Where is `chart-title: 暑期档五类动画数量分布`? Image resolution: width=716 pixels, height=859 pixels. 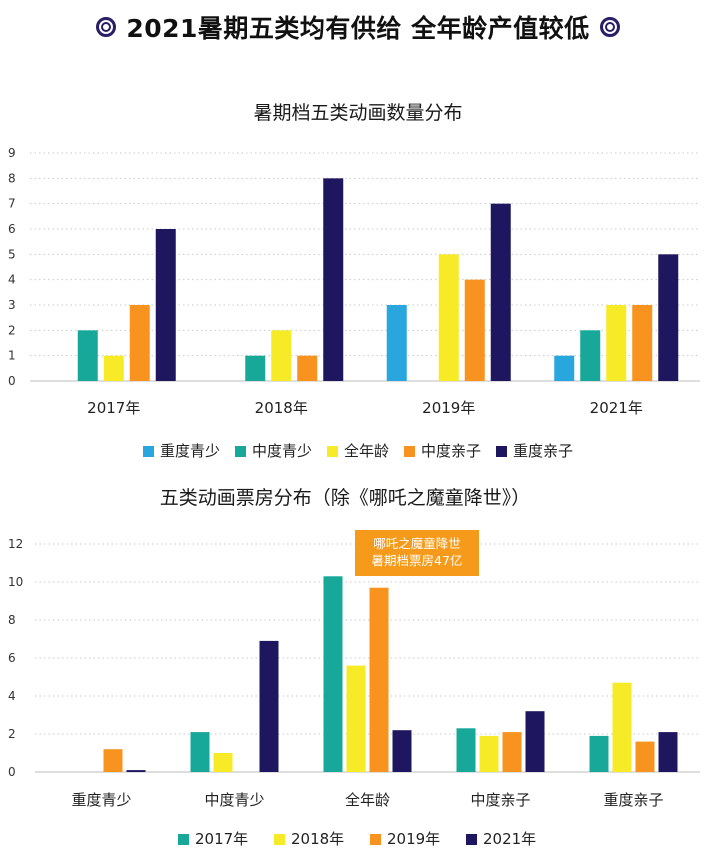
chart-title: 暑期档五类动画数量分布 is located at coordinates (357, 113).